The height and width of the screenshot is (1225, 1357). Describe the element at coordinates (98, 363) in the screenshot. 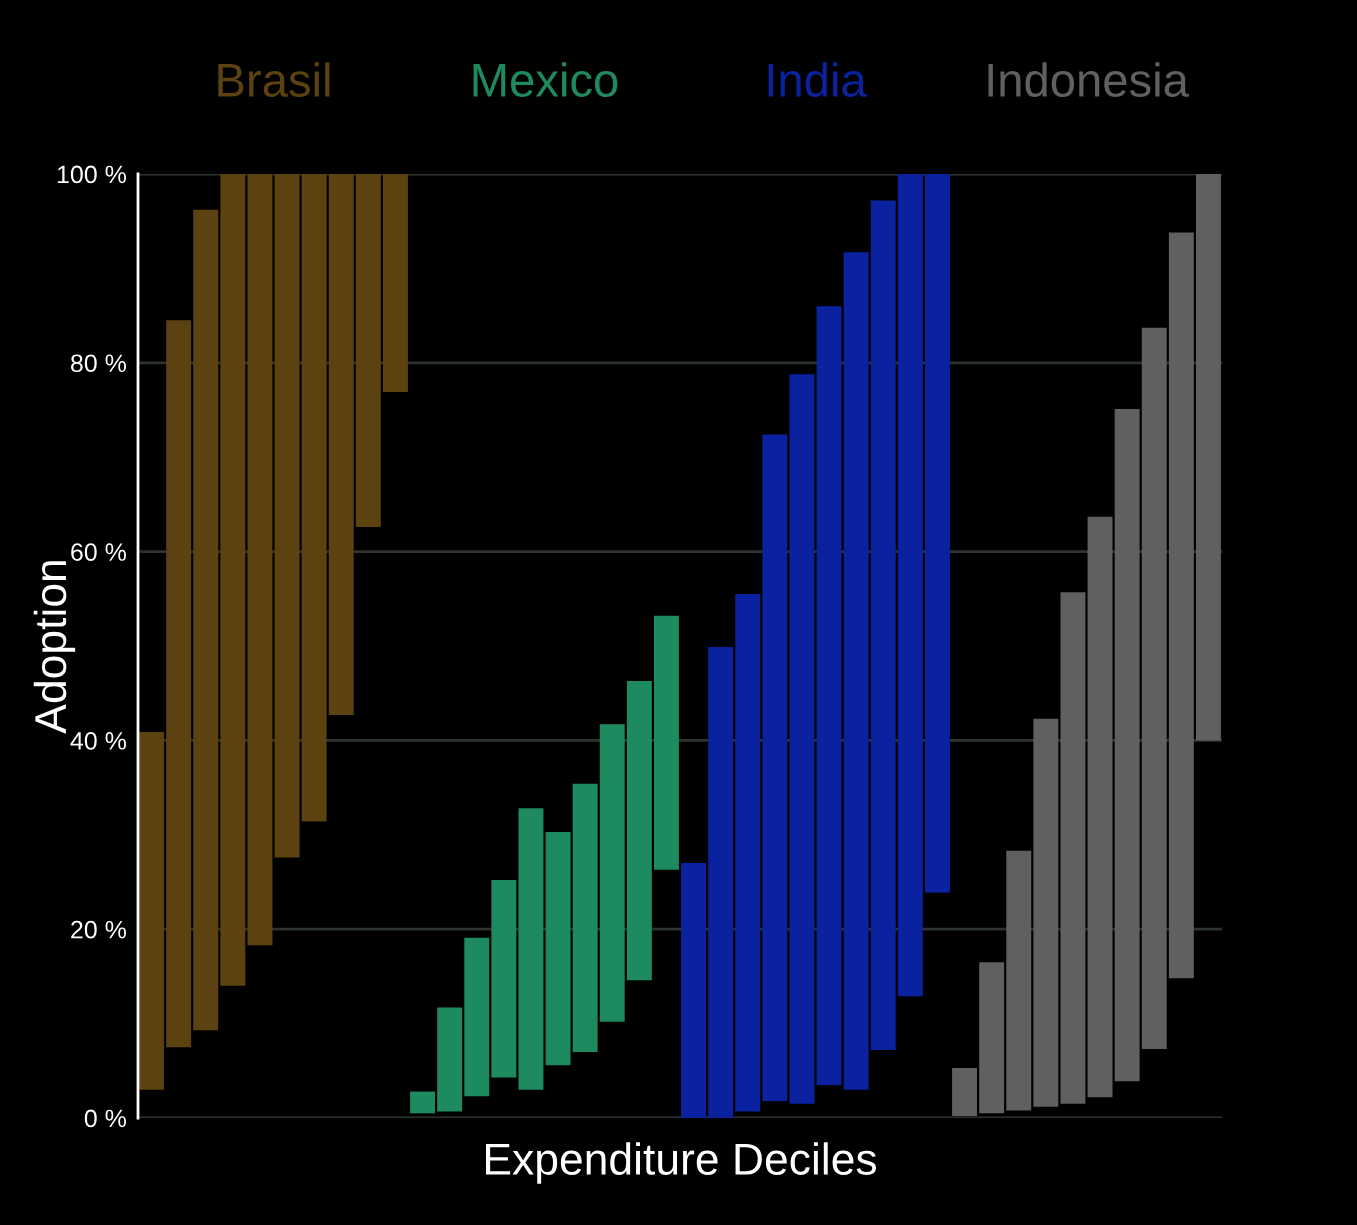

I see `y-tick-label: 80 %` at that location.